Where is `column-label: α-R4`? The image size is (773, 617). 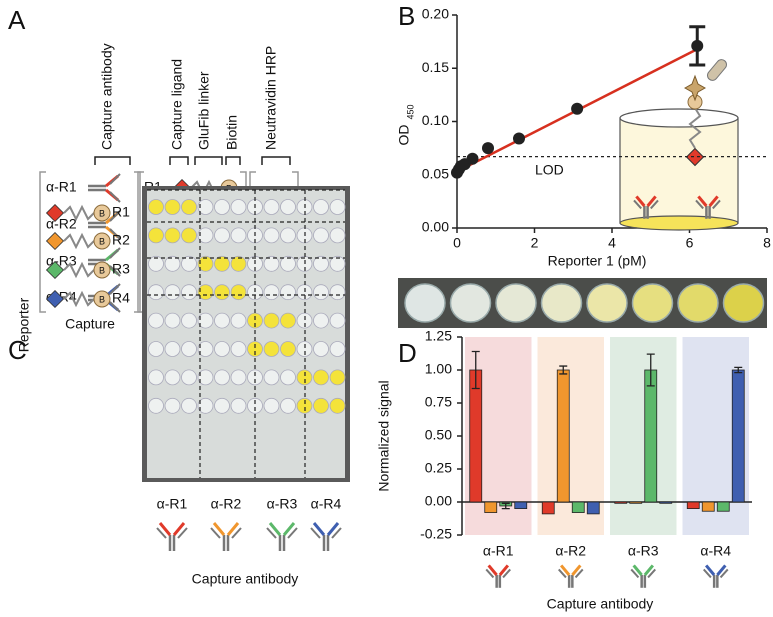
column-label: α-R4 is located at coordinates (326, 504).